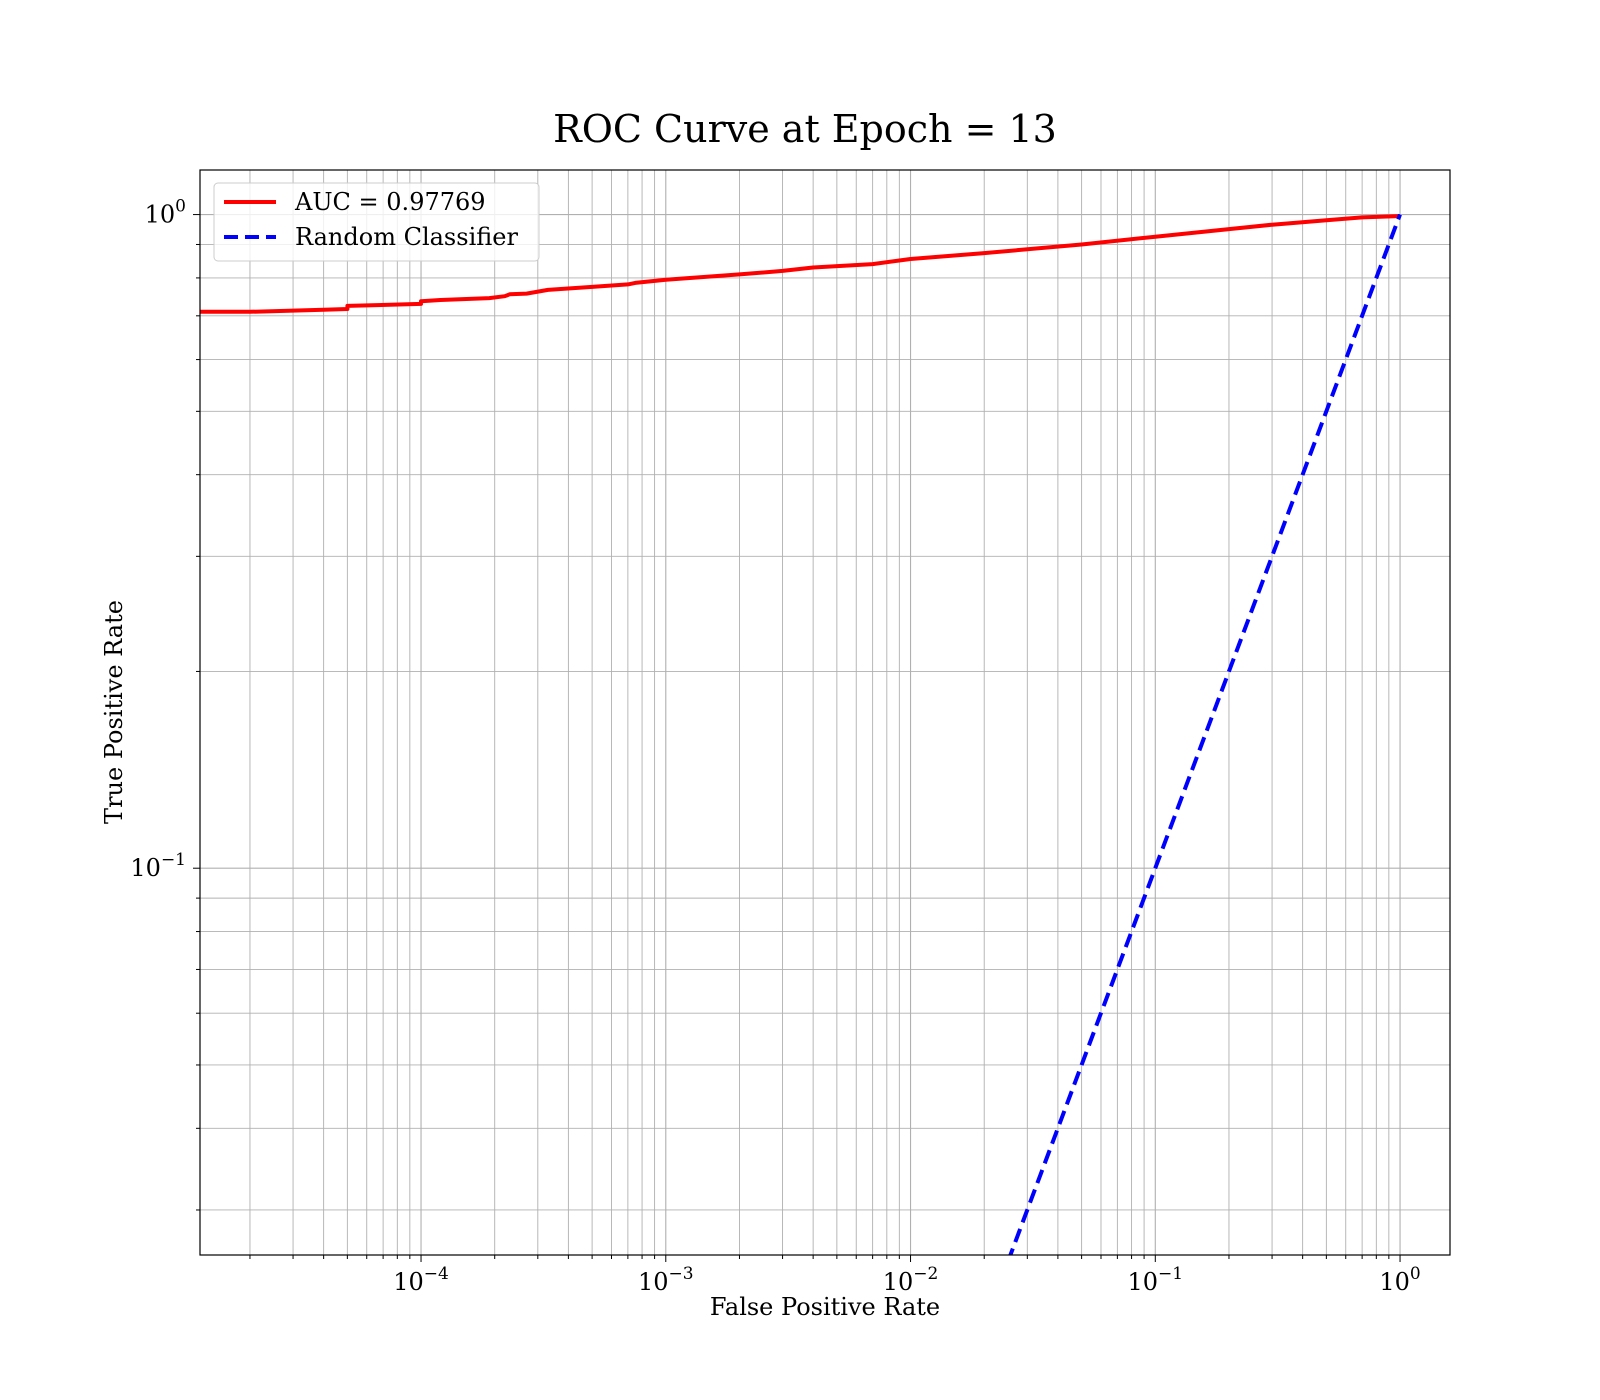  What do you see at coordinates (114, 712) in the screenshot?
I see `y-axis-label: True Positive Rate` at bounding box center [114, 712].